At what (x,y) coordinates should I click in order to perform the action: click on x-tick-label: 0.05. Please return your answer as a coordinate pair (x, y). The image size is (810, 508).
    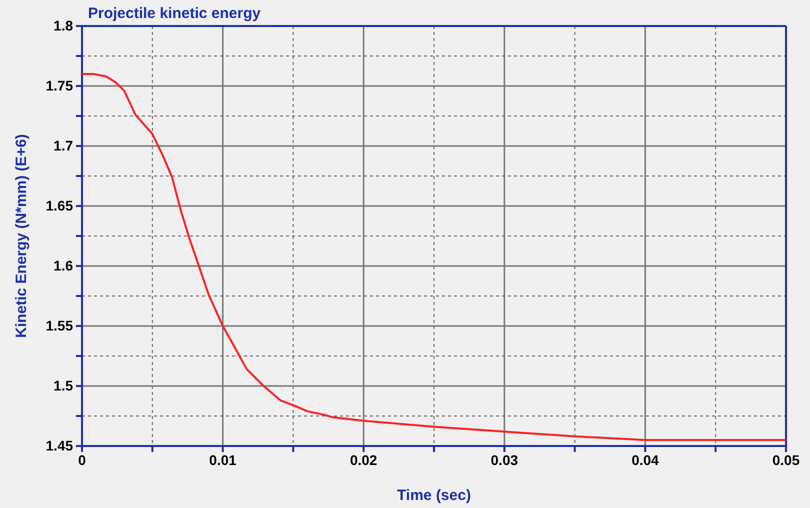
    Looking at the image, I should click on (786, 460).